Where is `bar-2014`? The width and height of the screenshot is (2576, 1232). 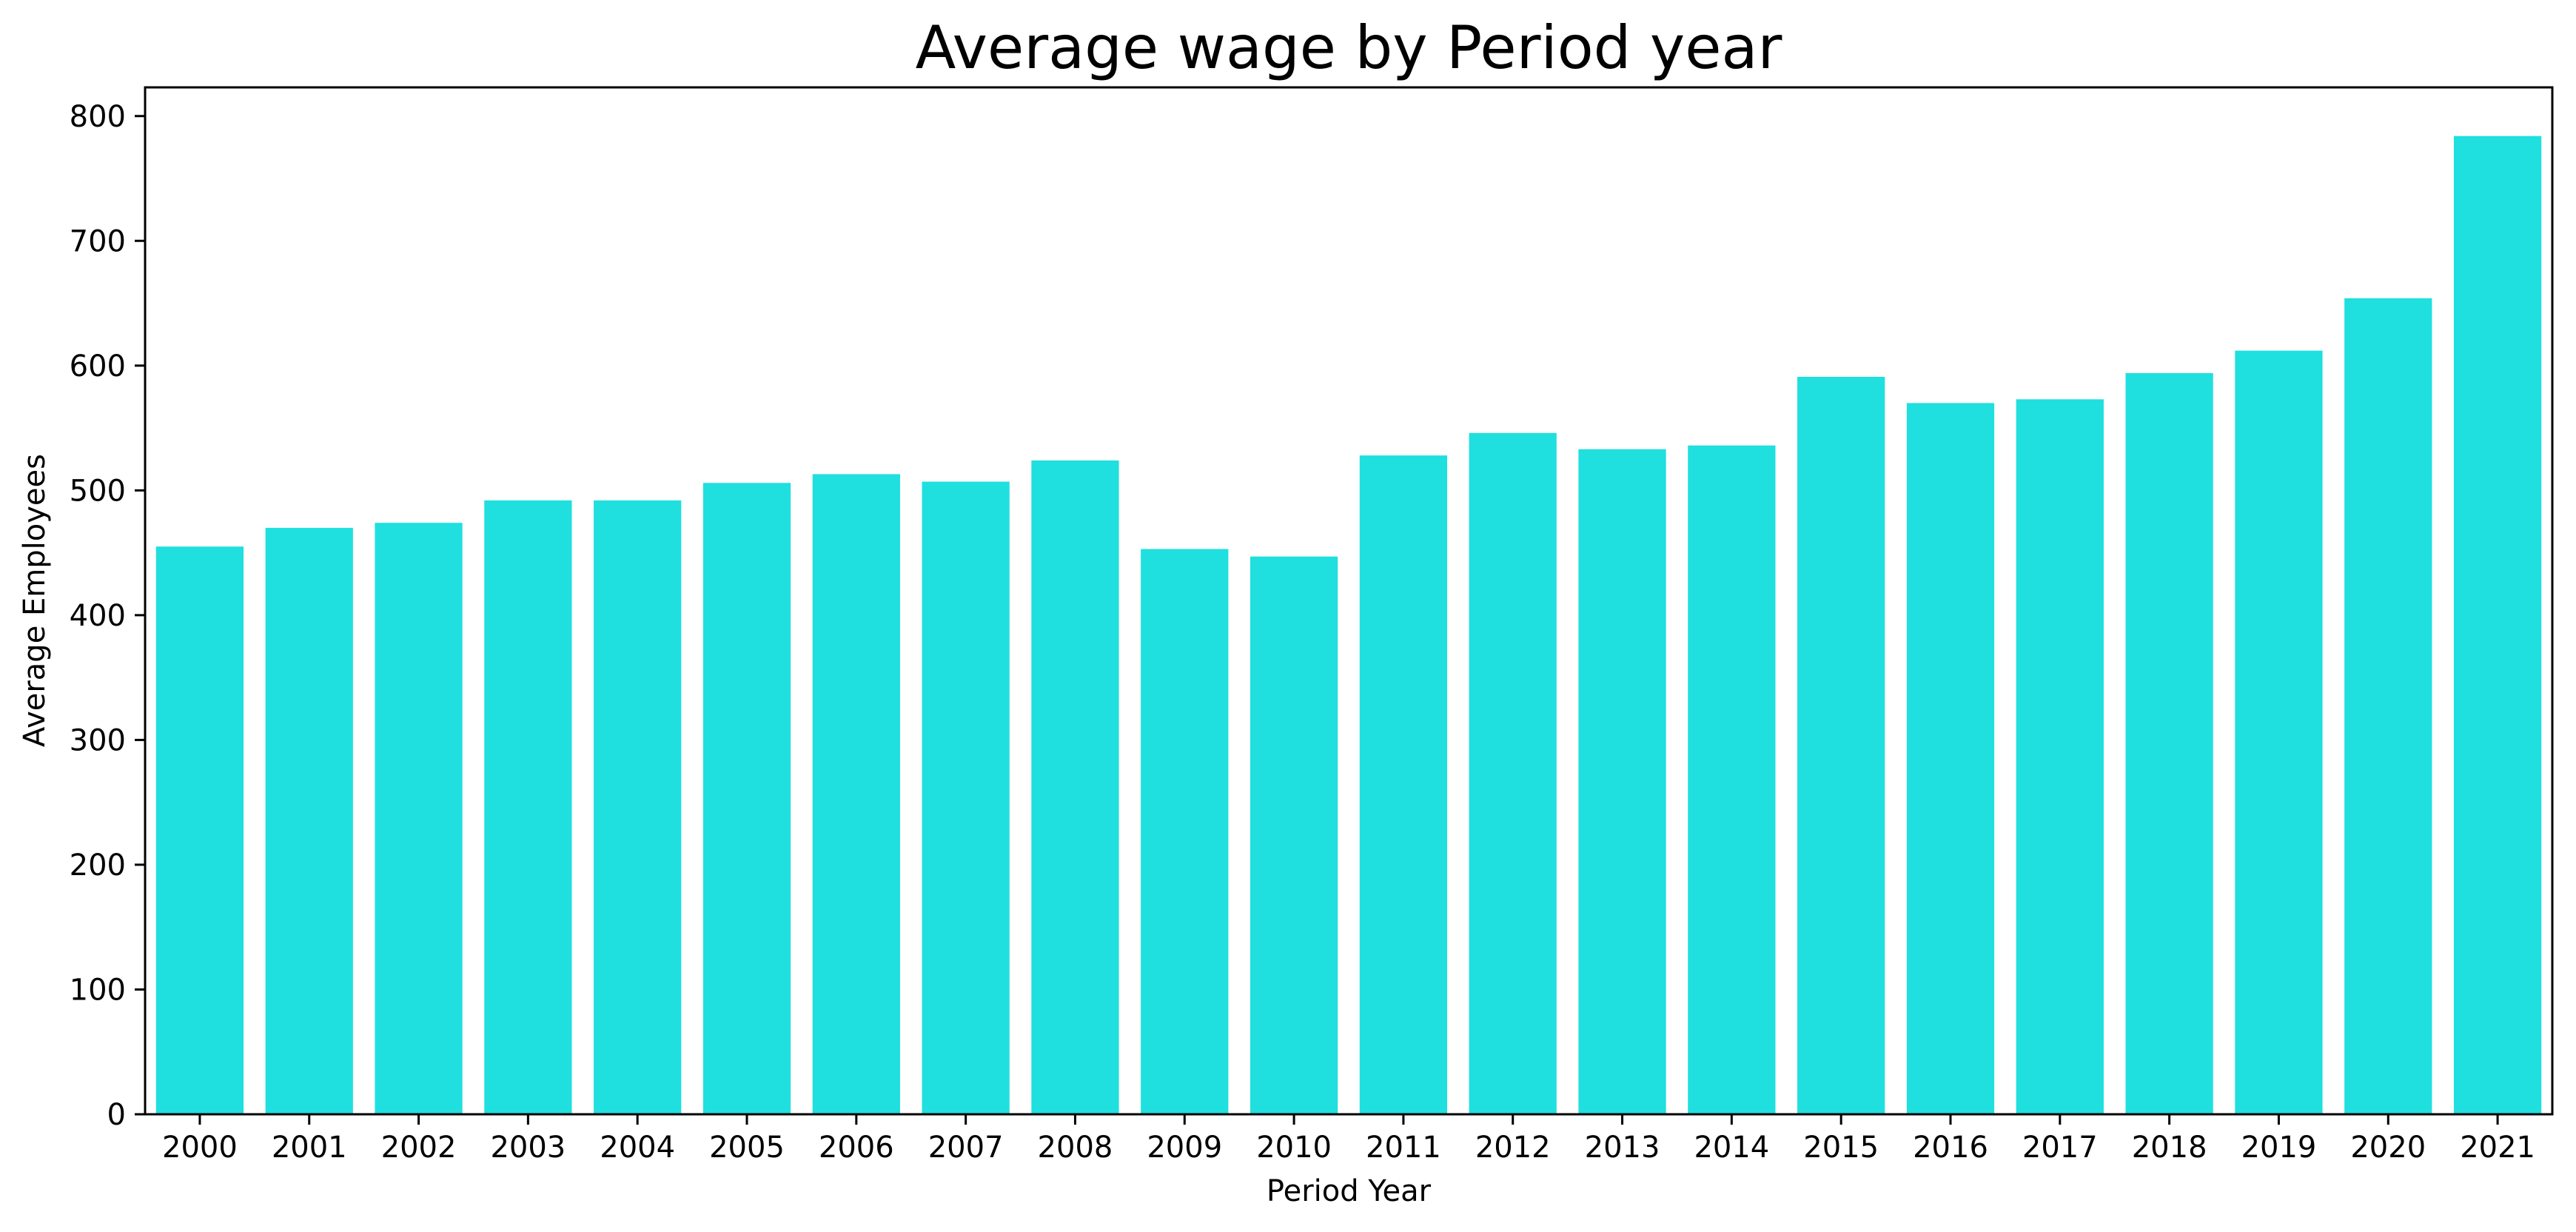
bar-2014 is located at coordinates (1732, 779).